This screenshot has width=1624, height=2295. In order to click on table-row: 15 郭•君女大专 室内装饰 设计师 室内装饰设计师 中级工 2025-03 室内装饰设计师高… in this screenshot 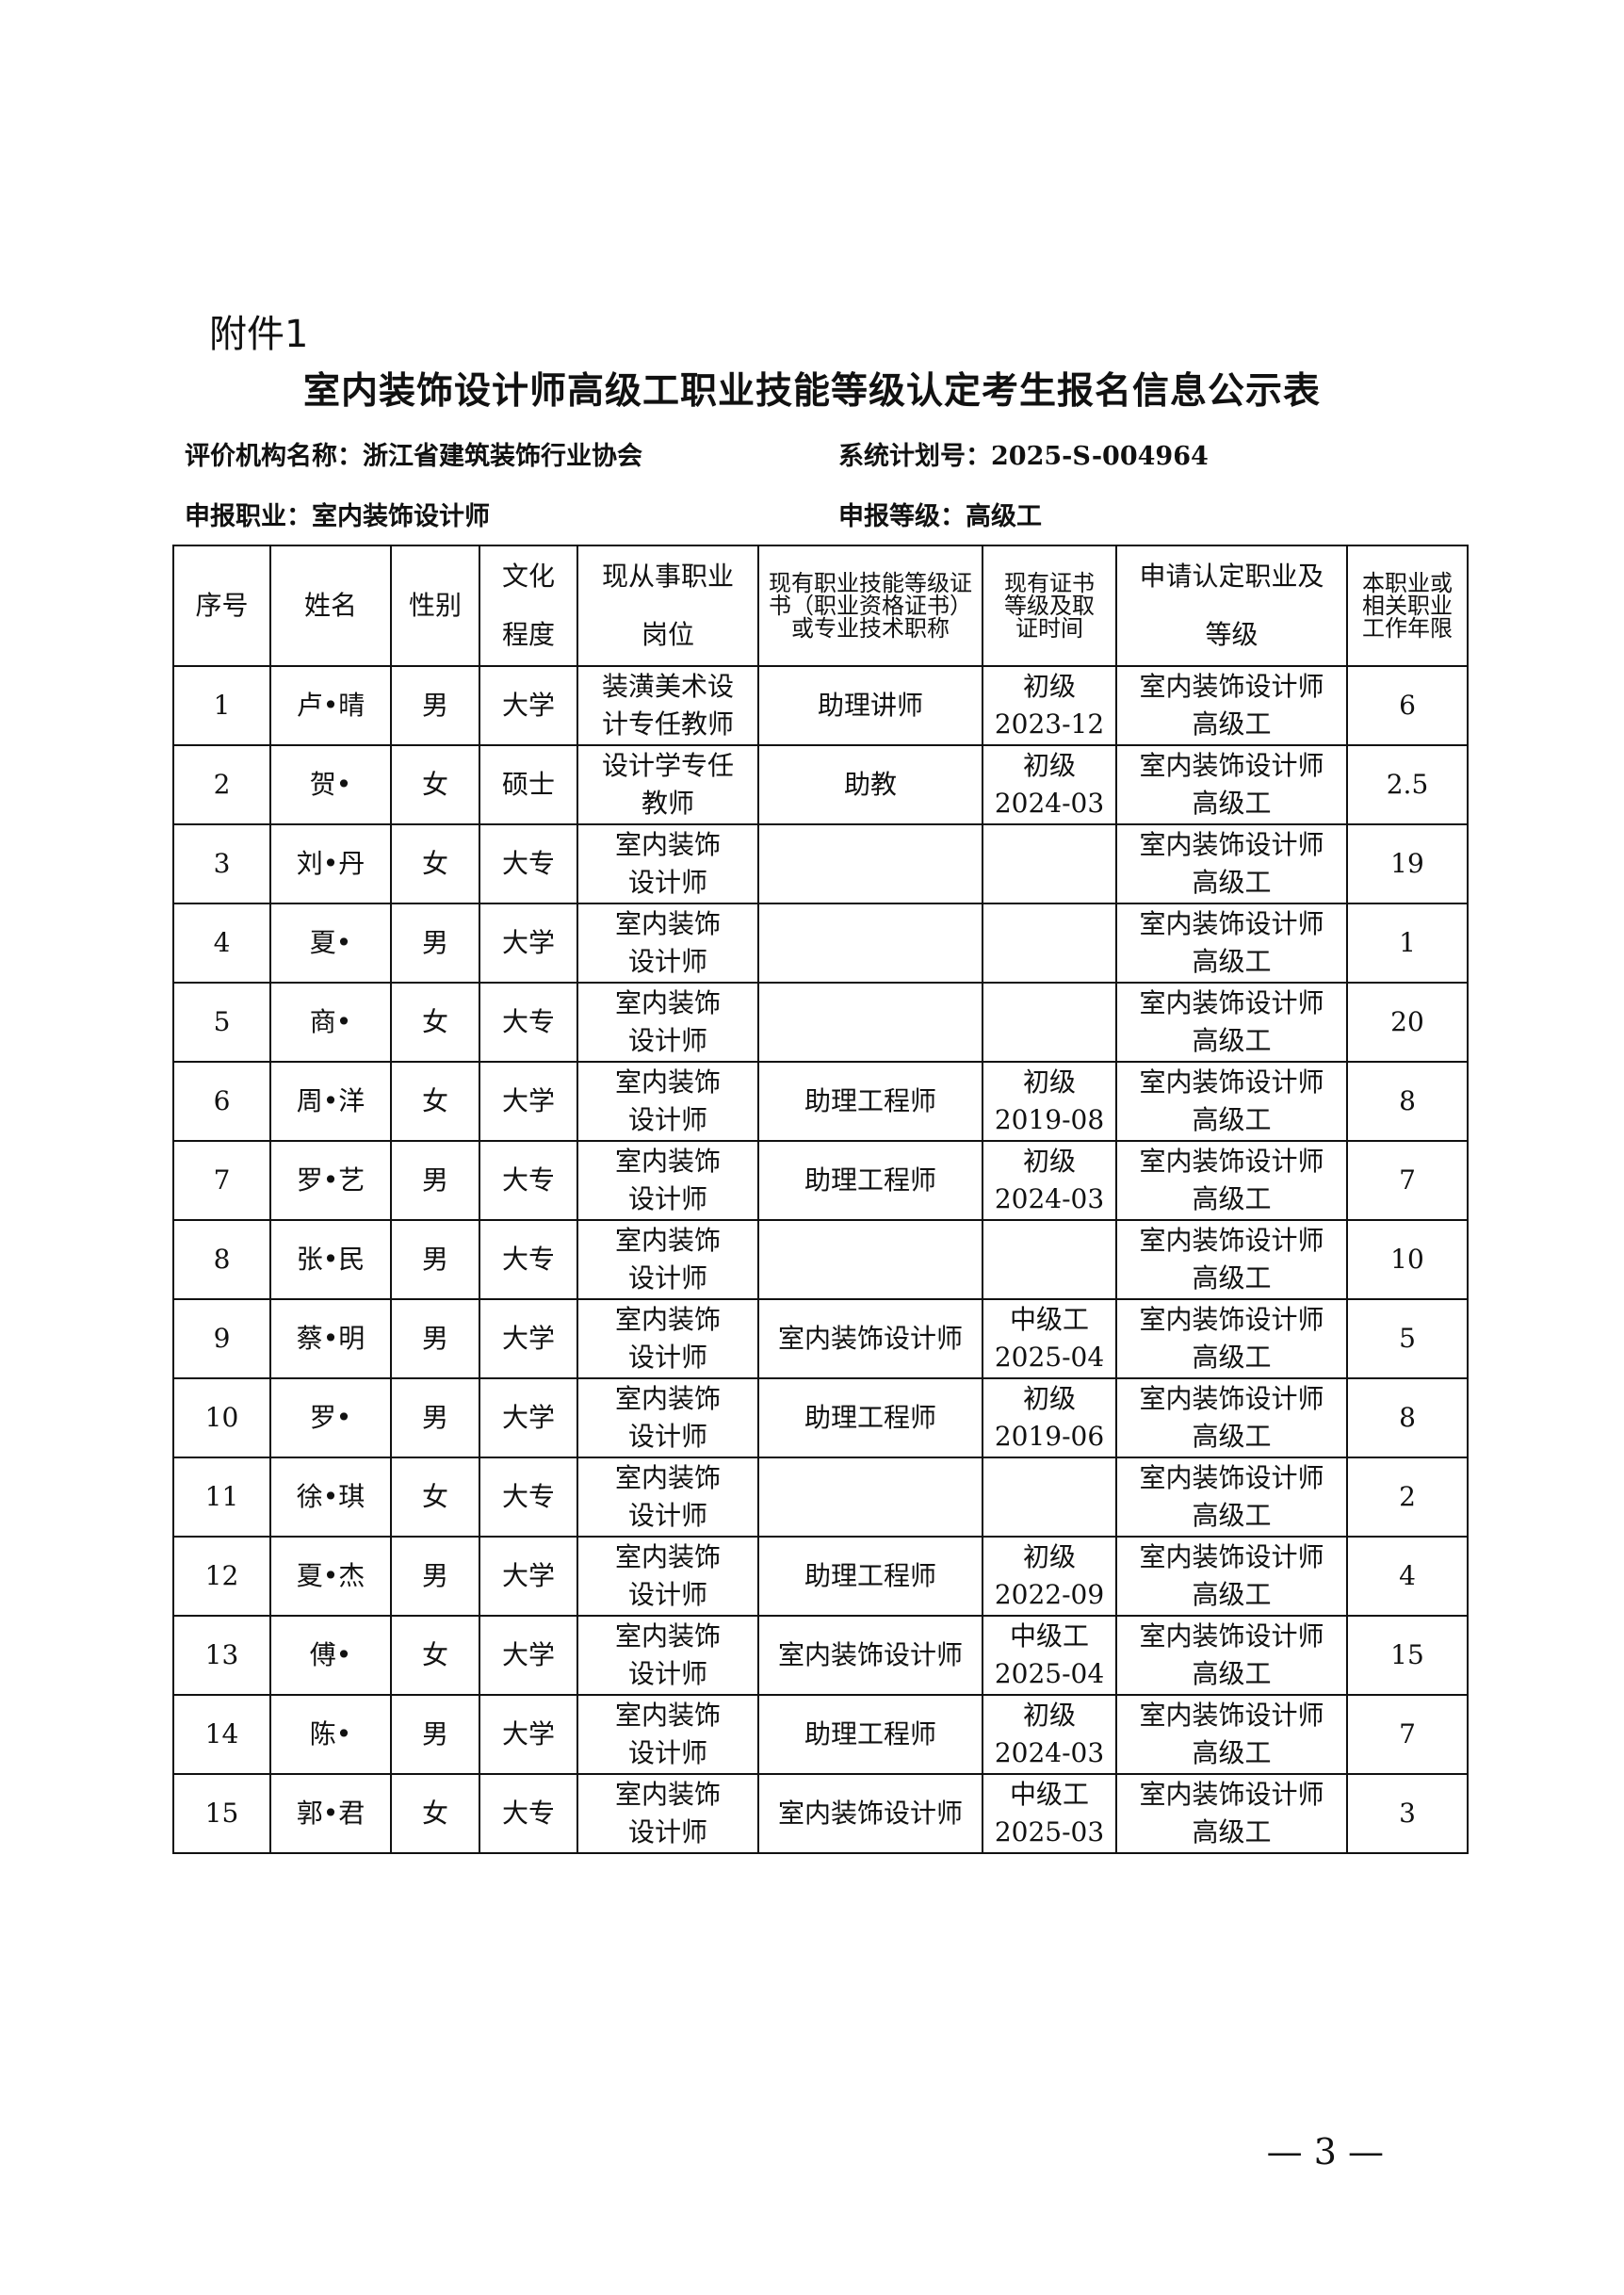, I will do `click(820, 1813)`.